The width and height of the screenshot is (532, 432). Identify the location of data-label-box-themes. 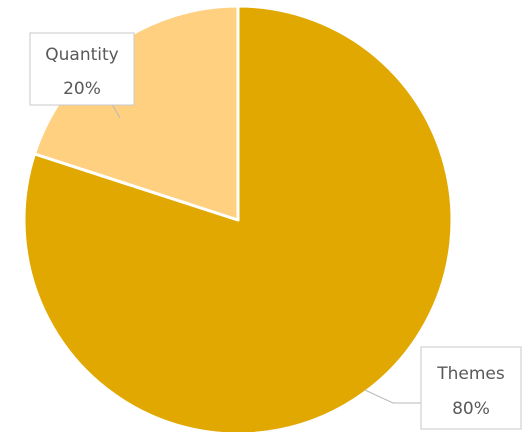
(471, 388).